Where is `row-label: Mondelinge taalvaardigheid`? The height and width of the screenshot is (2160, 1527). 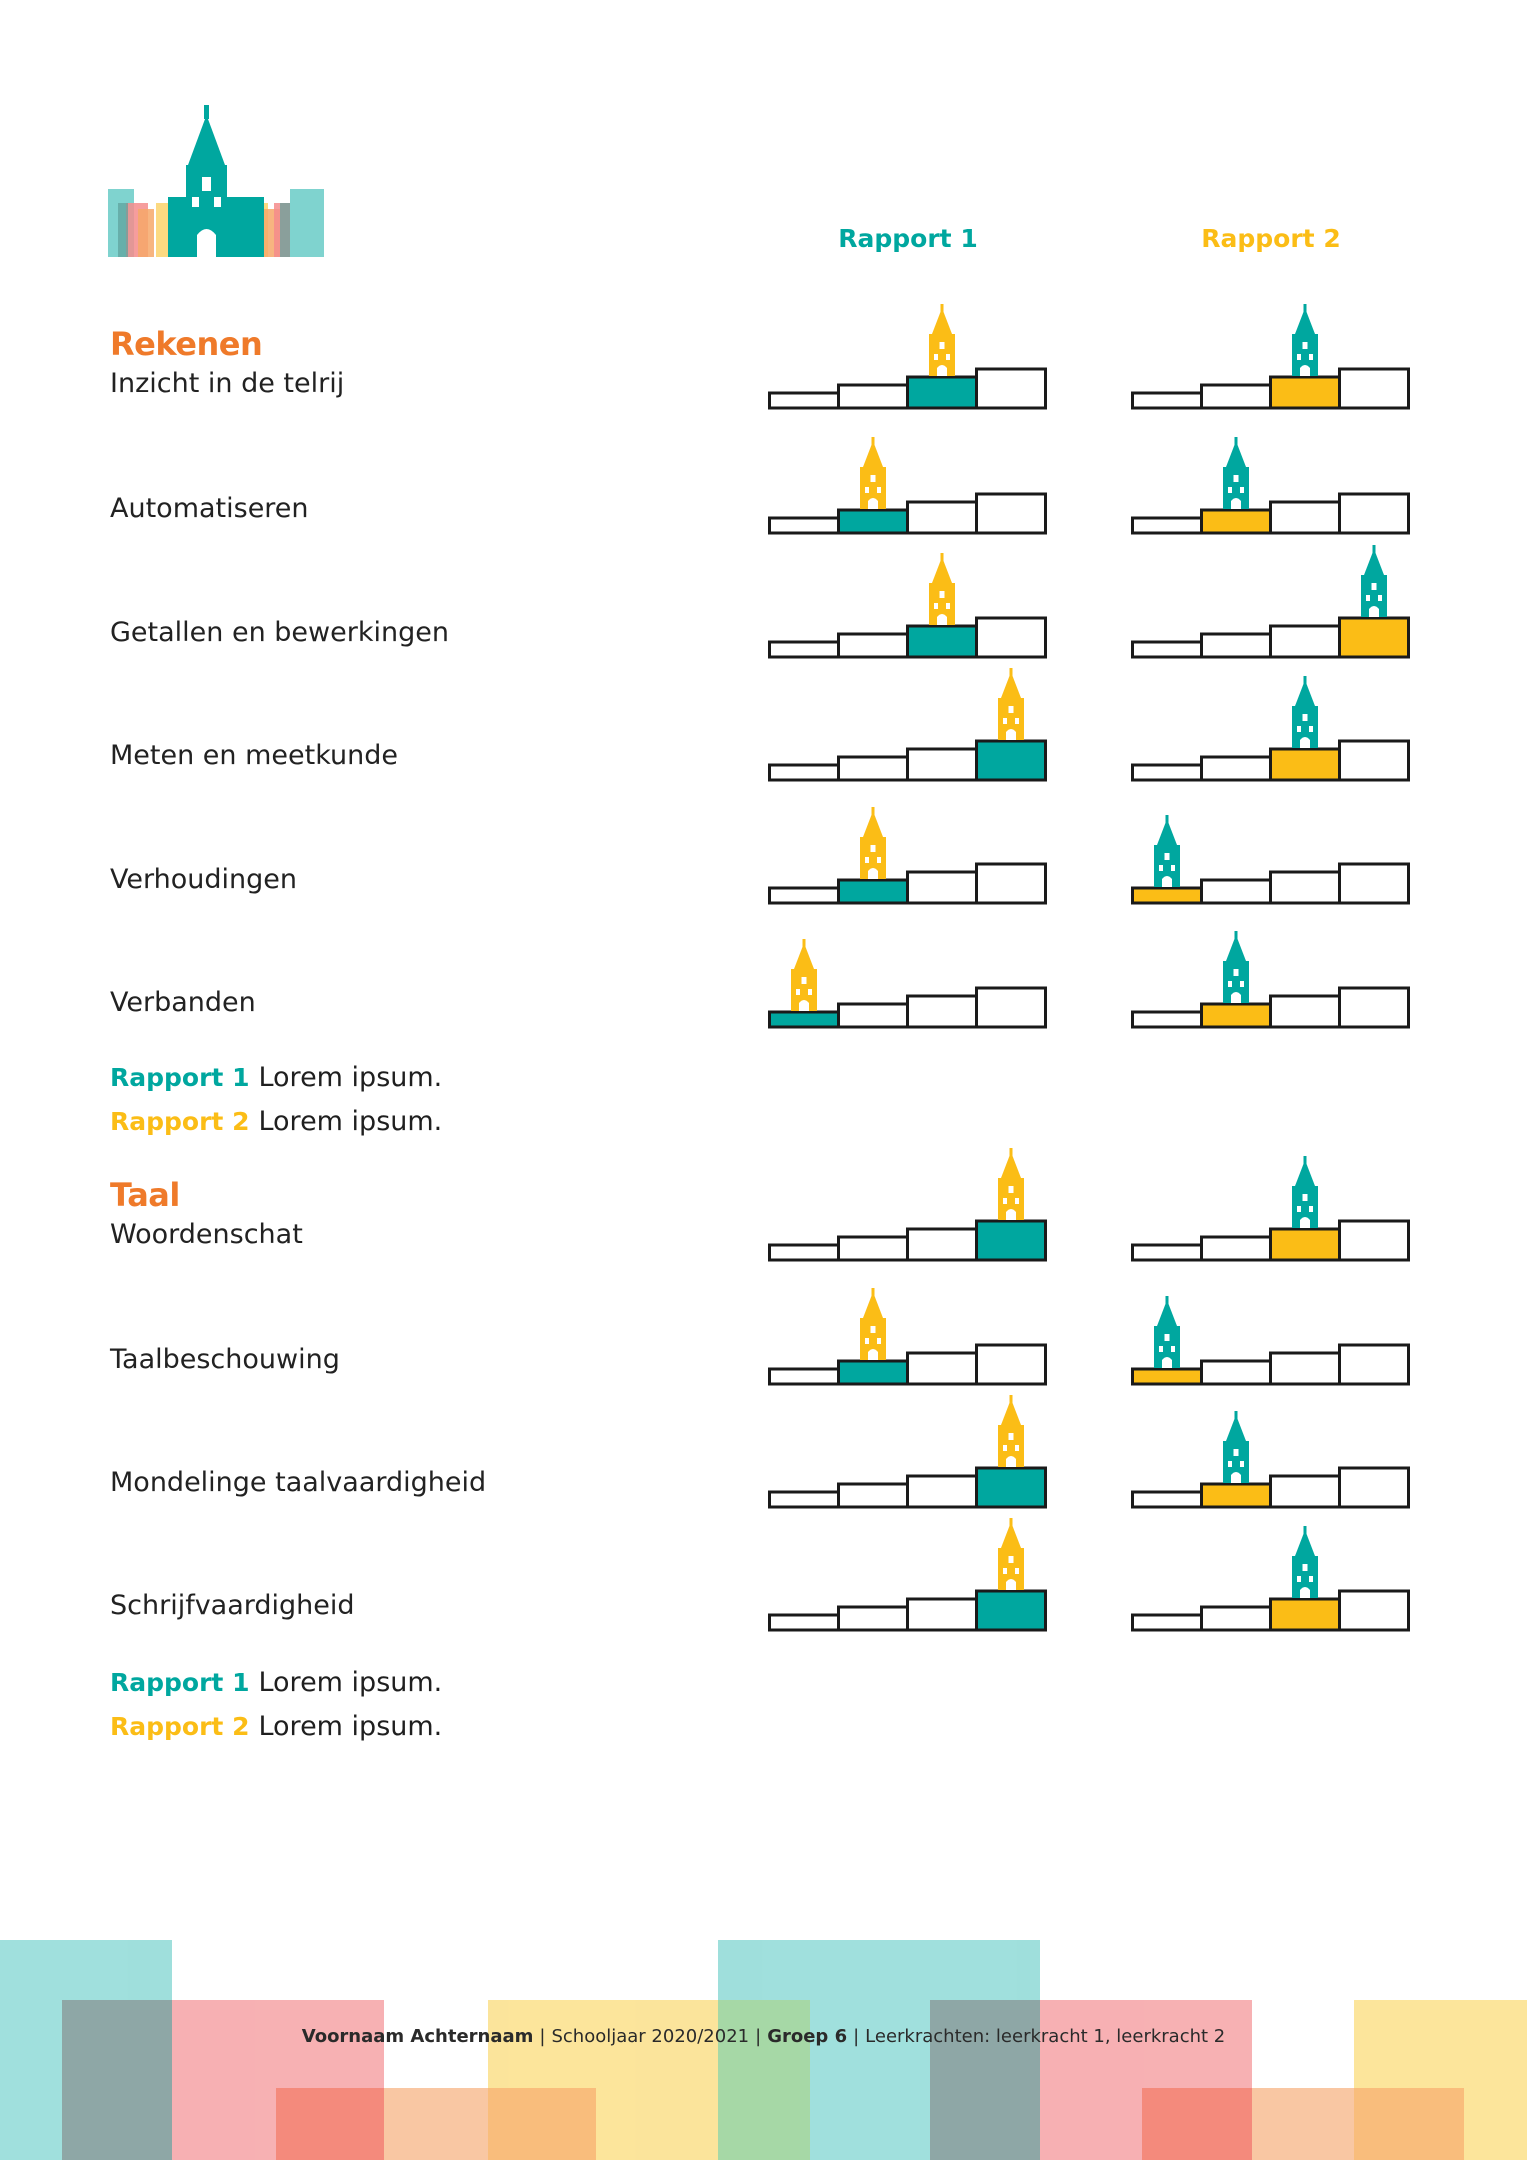 row-label: Mondelinge taalvaardigheid is located at coordinates (298, 1482).